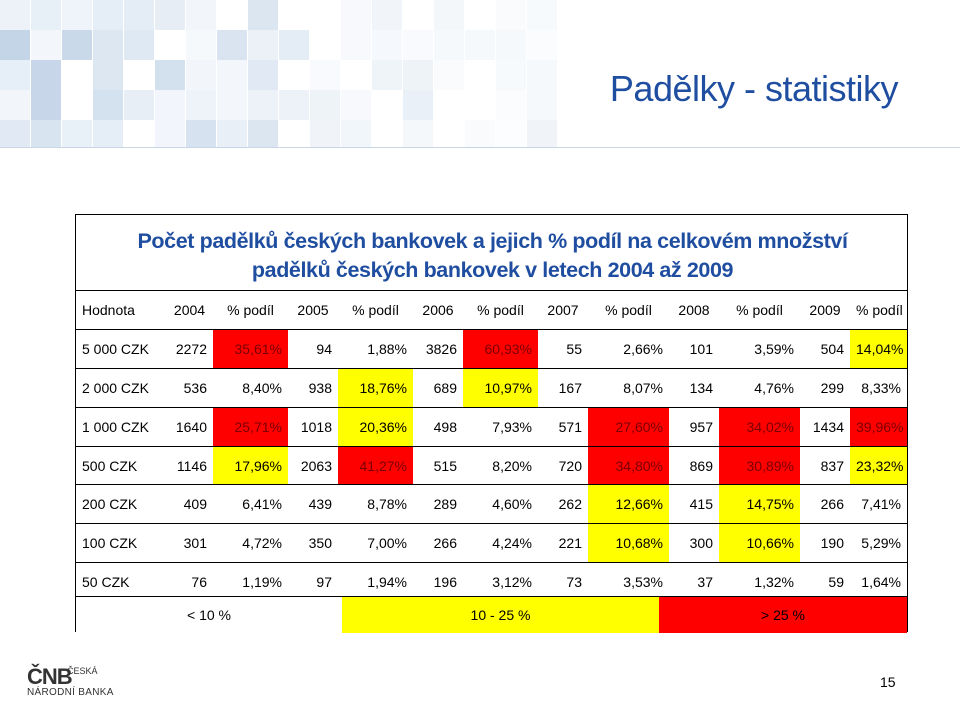 Image resolution: width=960 pixels, height=701 pixels. I want to click on count-cell: 350, so click(313, 543).